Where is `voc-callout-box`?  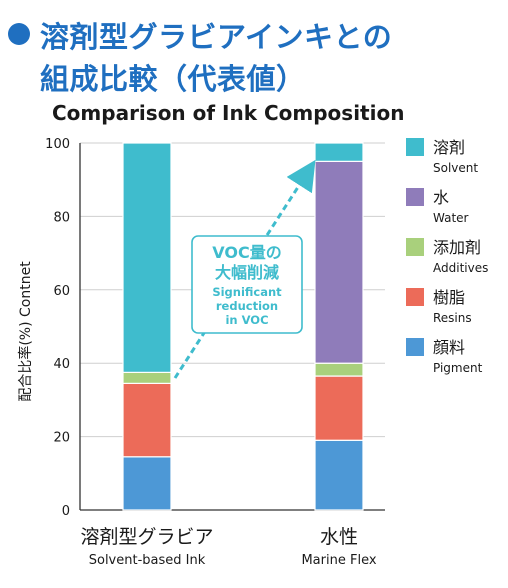 voc-callout-box is located at coordinates (247, 284).